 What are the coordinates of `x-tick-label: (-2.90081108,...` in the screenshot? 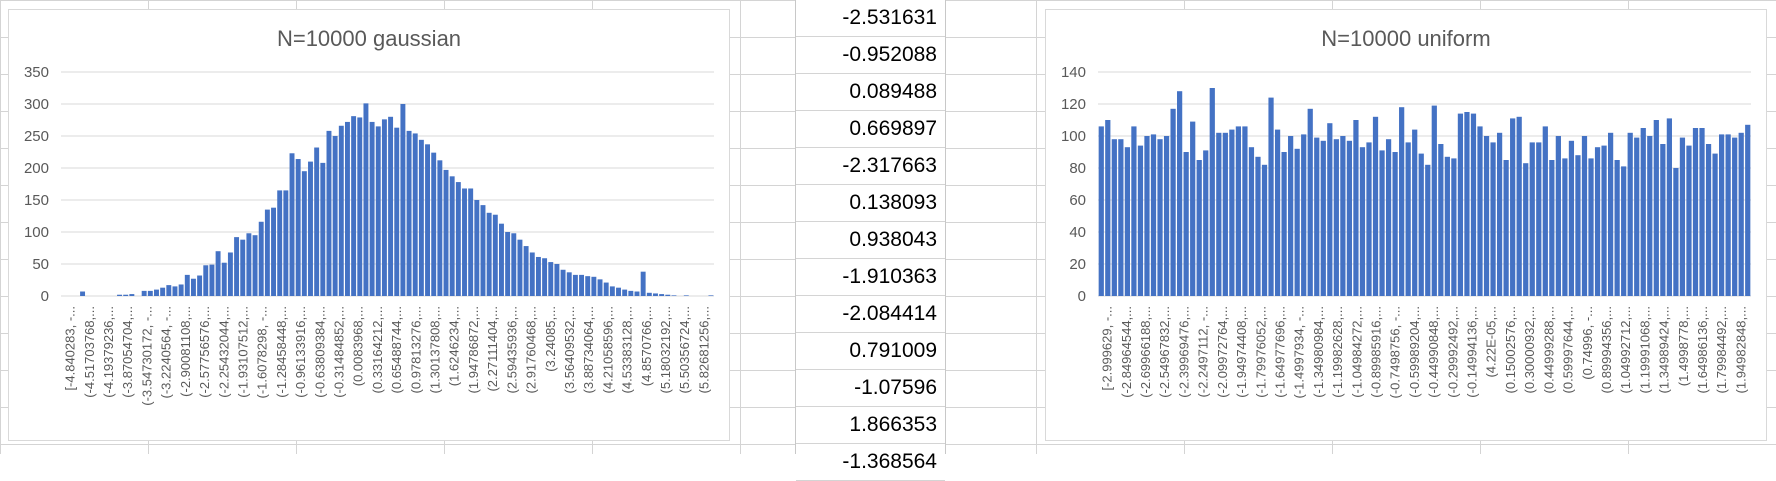 It's located at (185, 351).